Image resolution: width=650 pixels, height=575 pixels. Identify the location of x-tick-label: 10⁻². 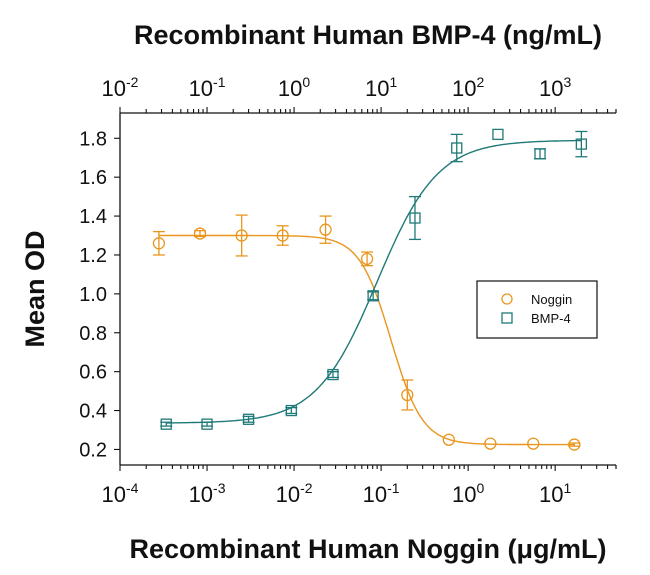
(294, 493).